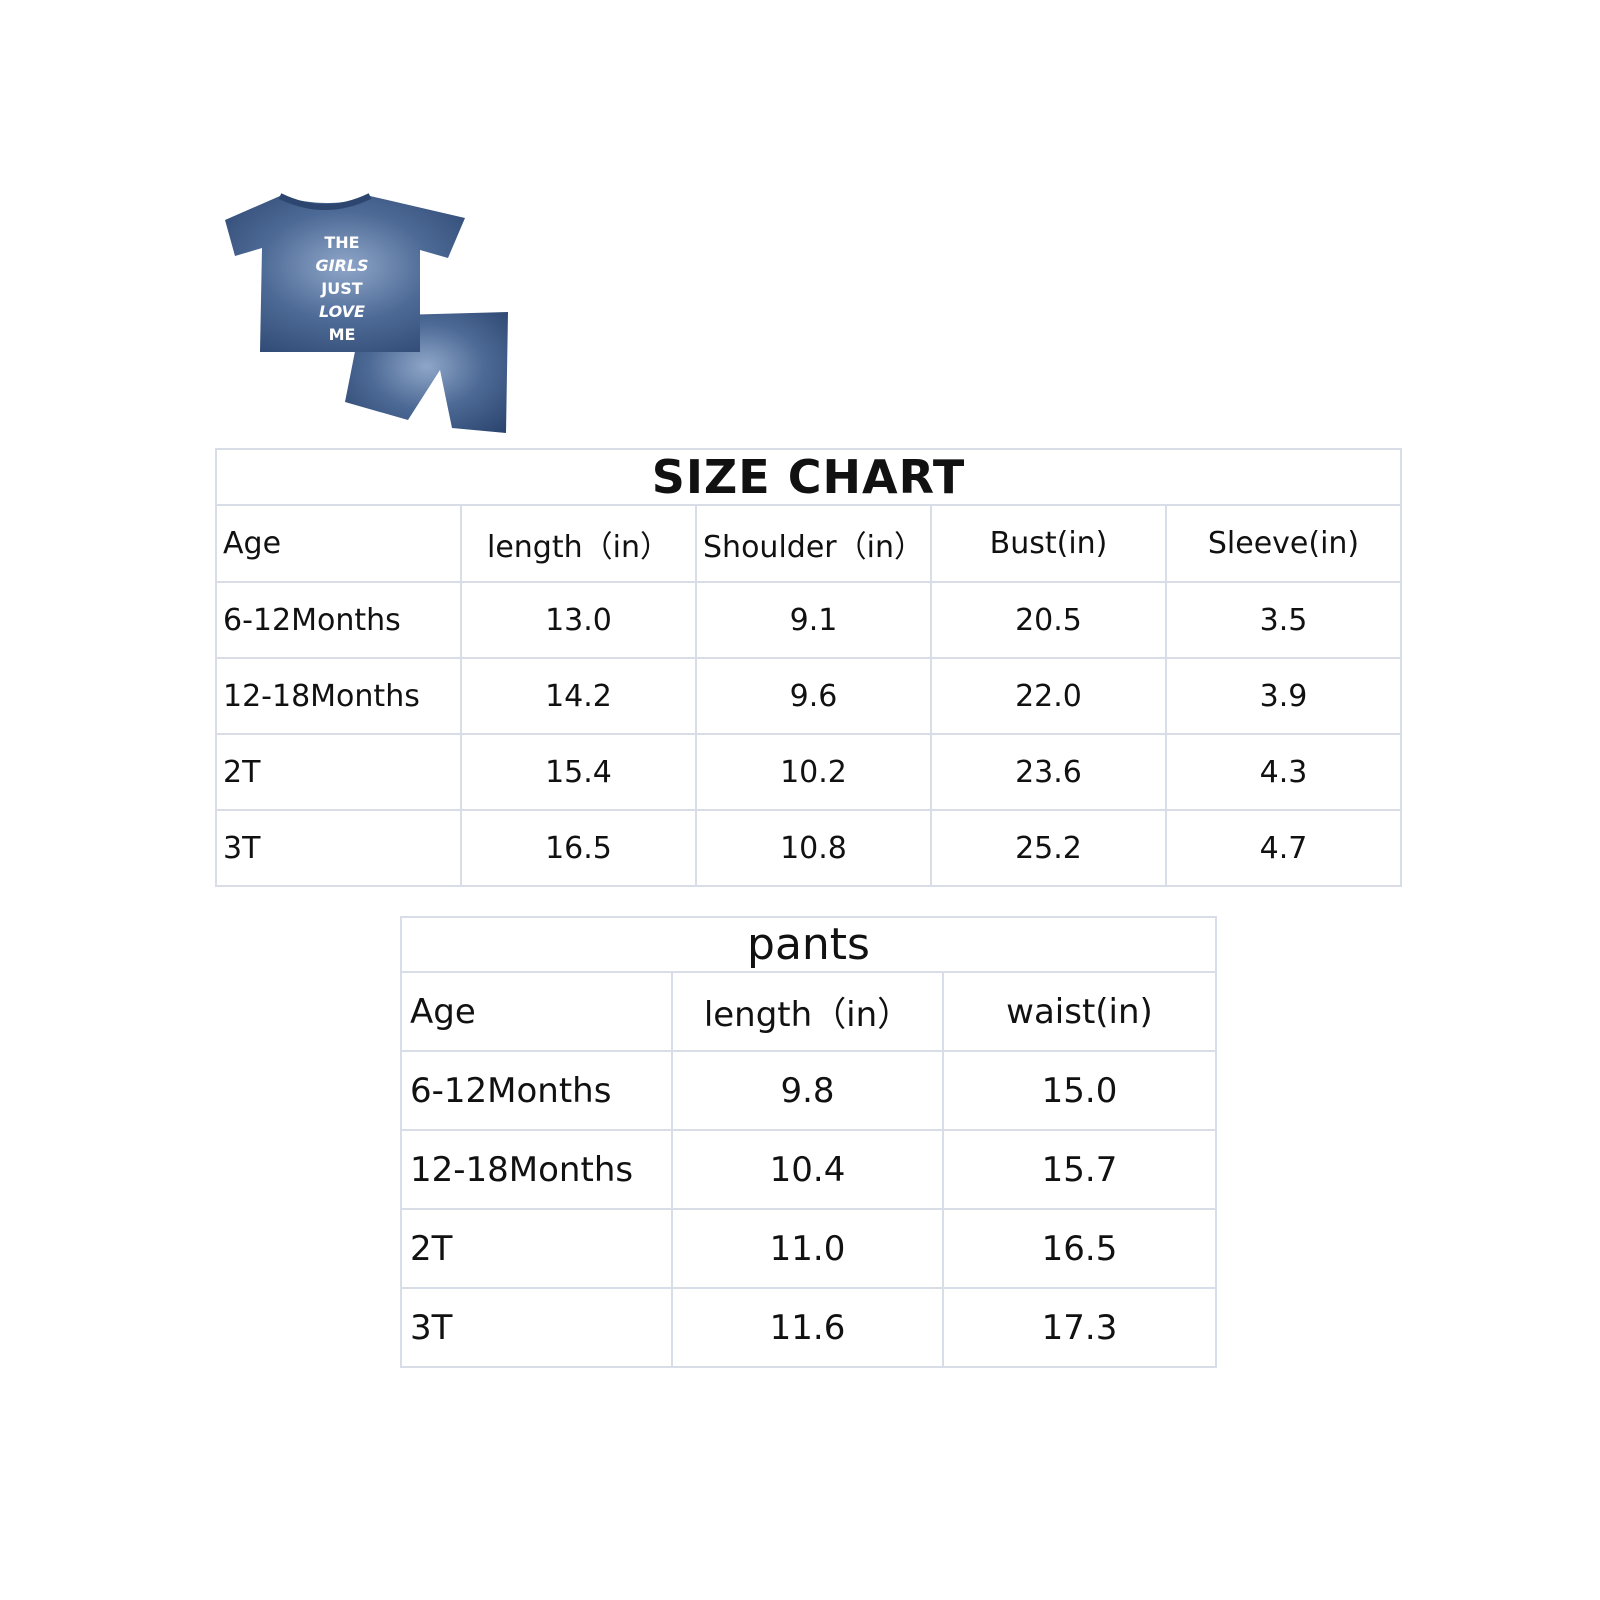 Image resolution: width=1600 pixels, height=1600 pixels. I want to click on cell-length: 13.0, so click(578, 620).